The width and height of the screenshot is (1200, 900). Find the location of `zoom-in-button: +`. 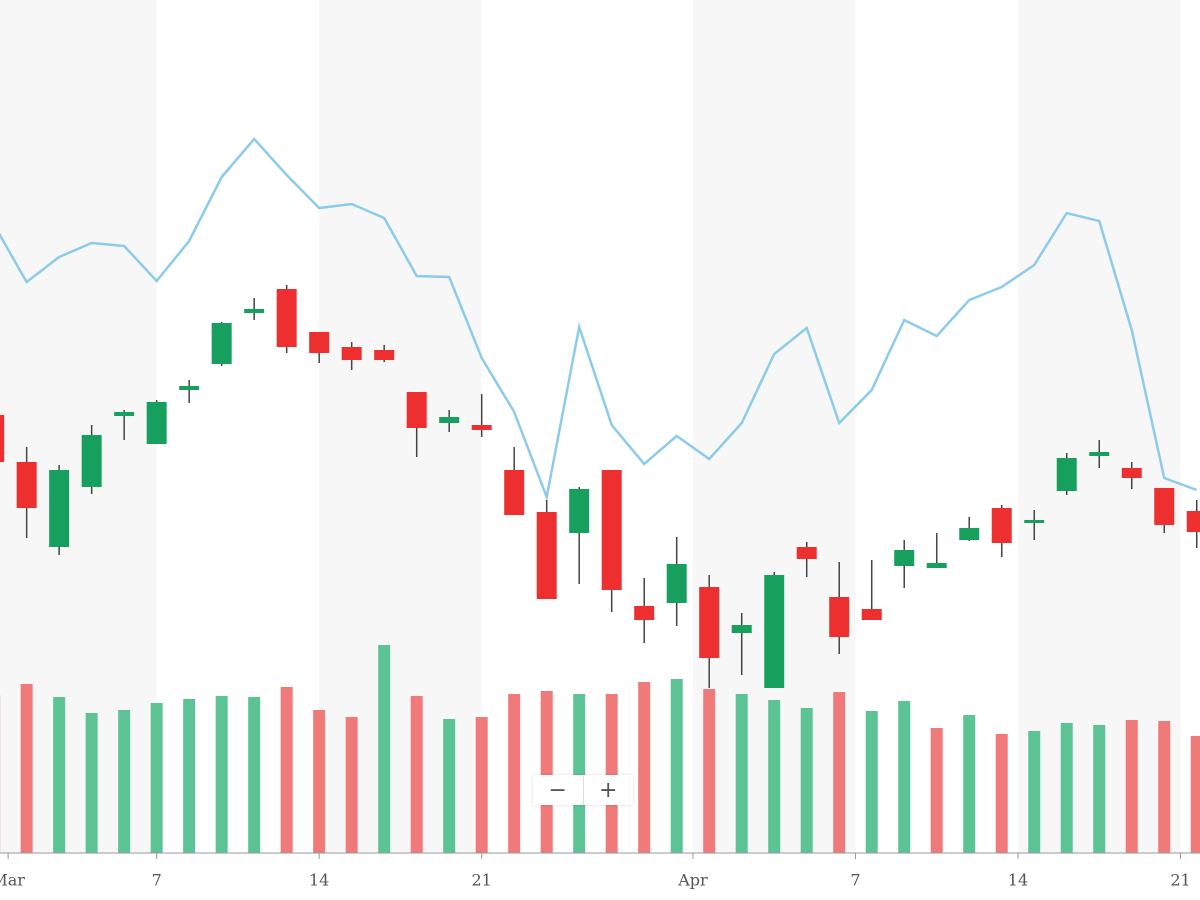

zoom-in-button: + is located at coordinates (608, 790).